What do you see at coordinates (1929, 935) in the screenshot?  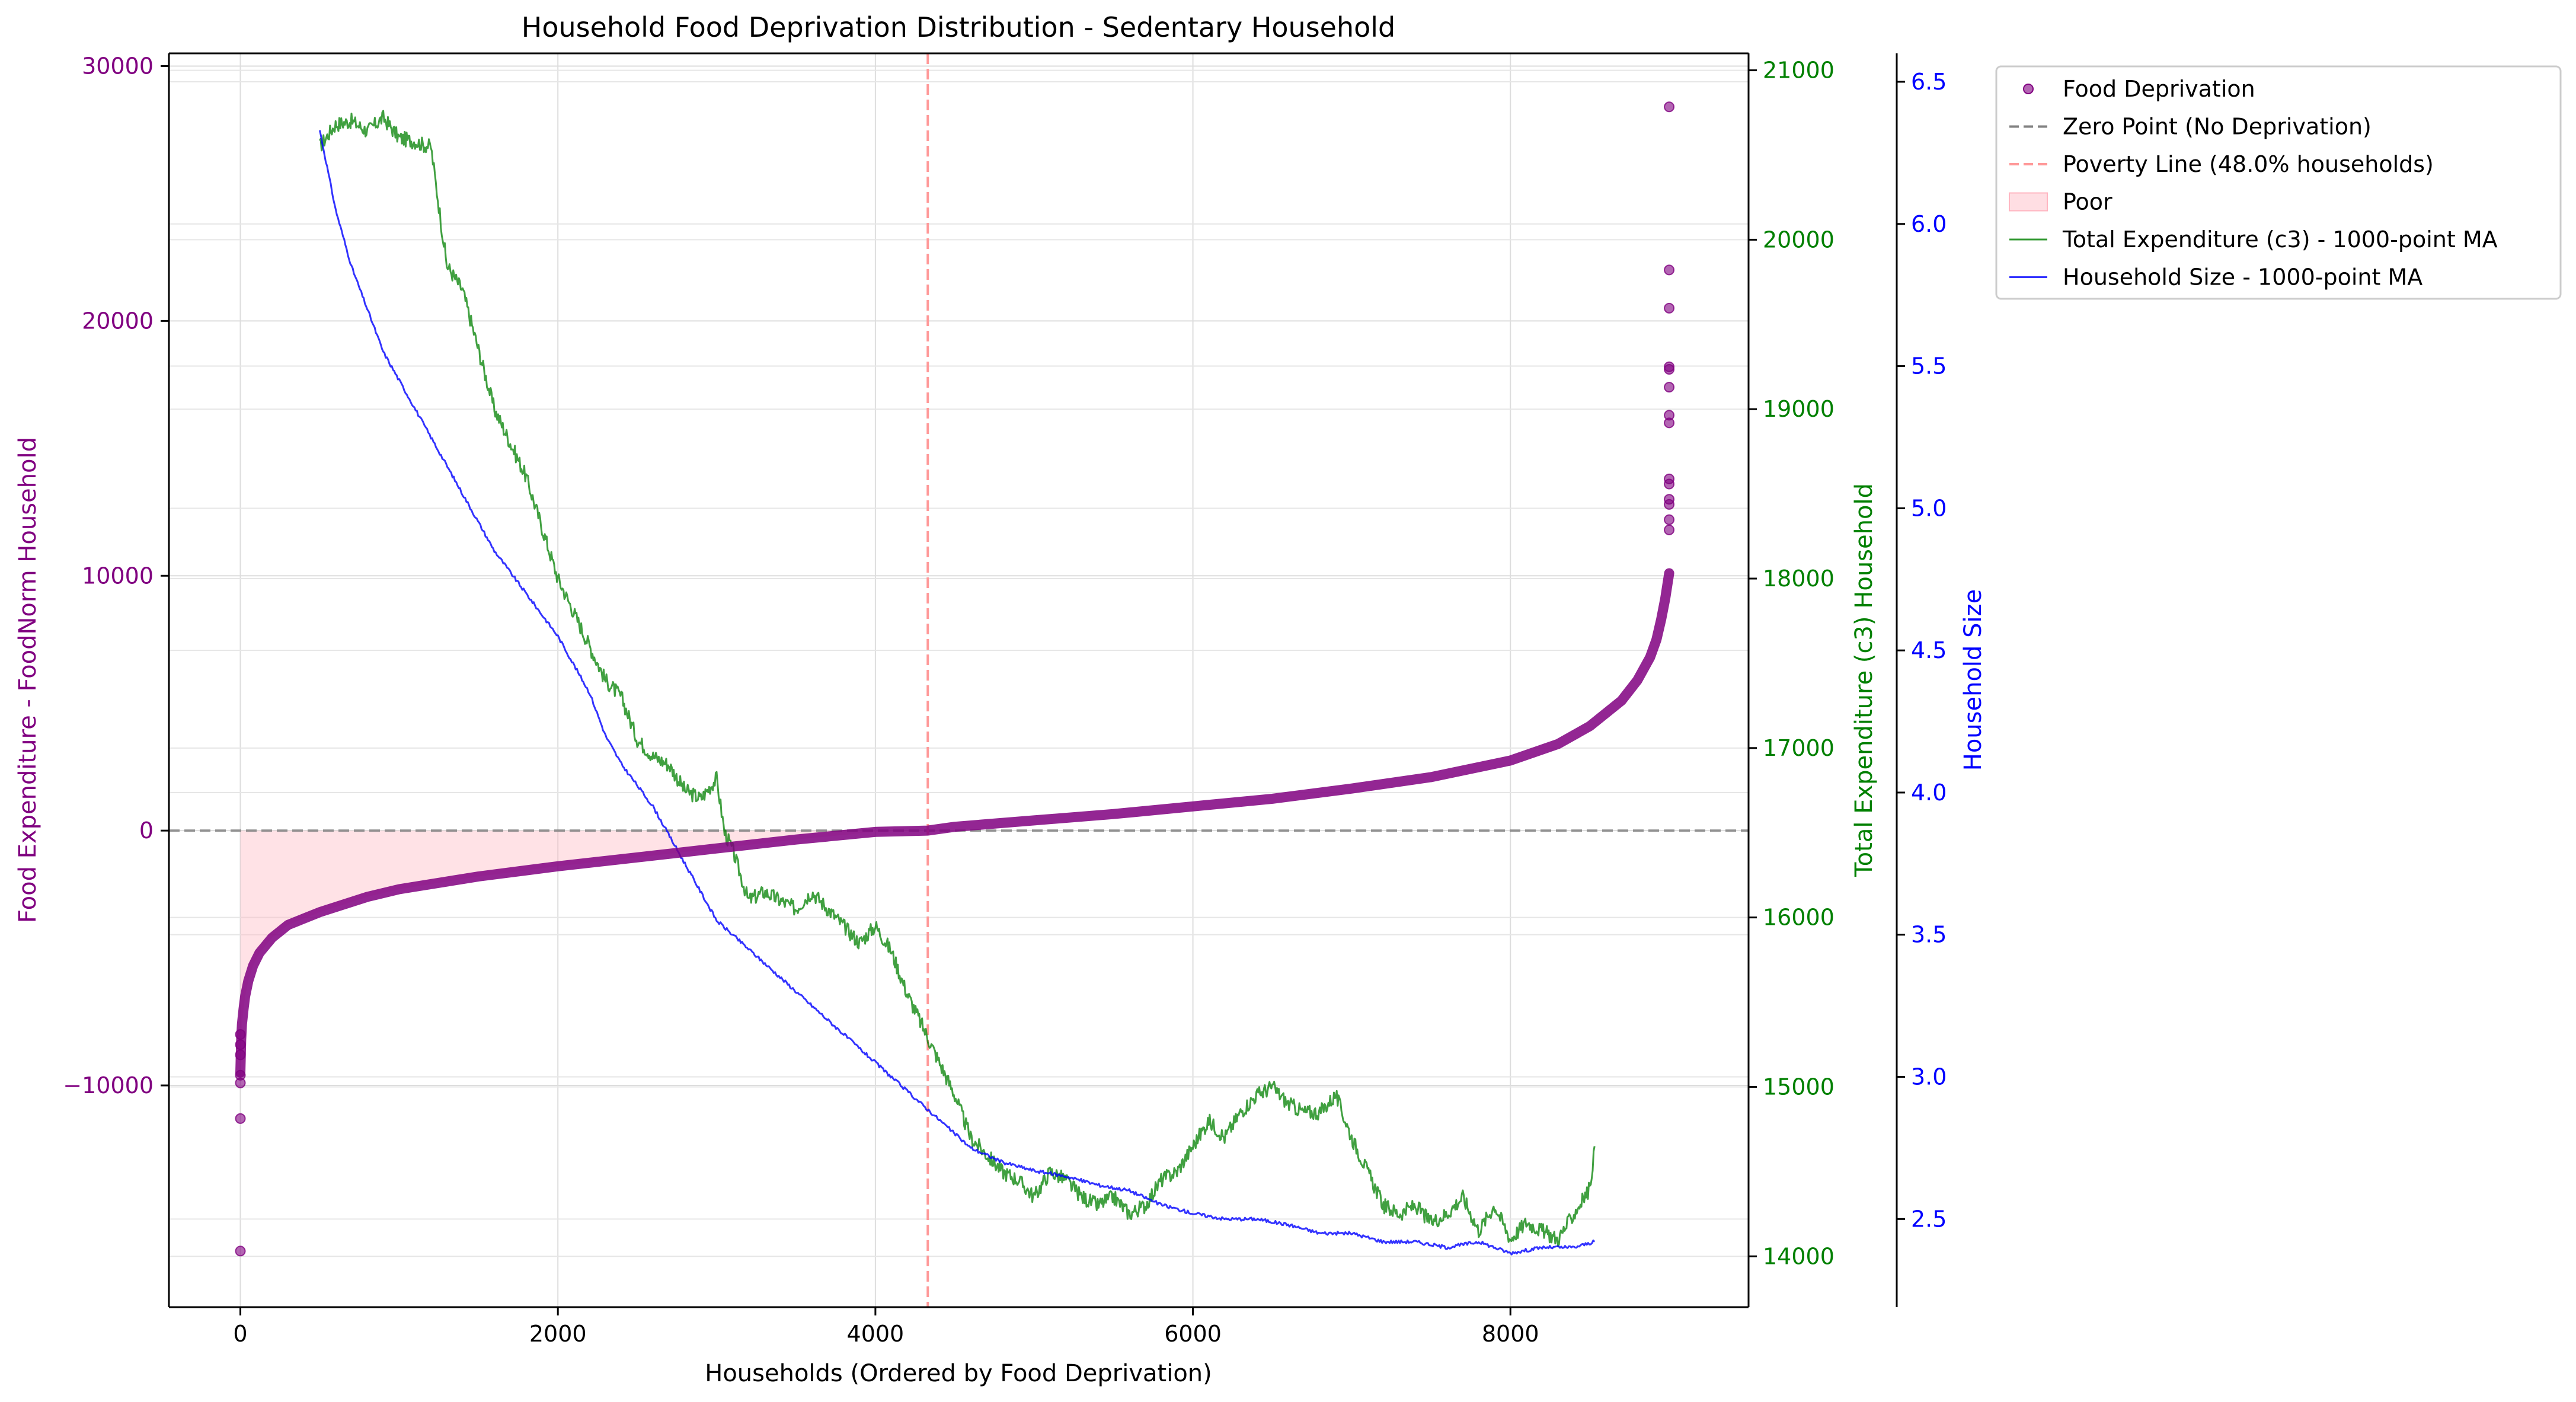 I see `y-right2-tick-label: 3.5` at bounding box center [1929, 935].